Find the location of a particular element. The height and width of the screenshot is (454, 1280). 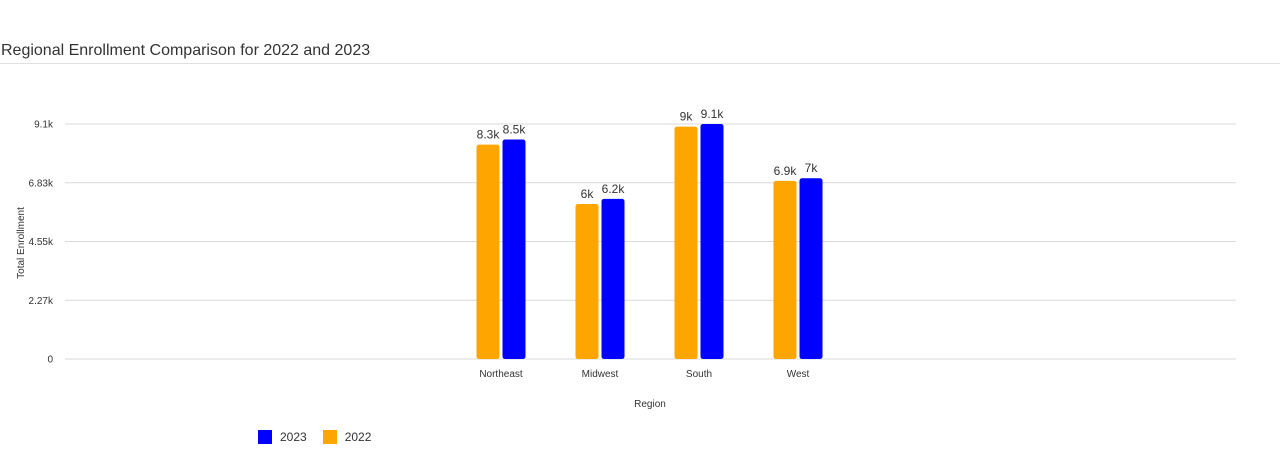

y-axis-title: Total Enrollment is located at coordinates (21, 243).